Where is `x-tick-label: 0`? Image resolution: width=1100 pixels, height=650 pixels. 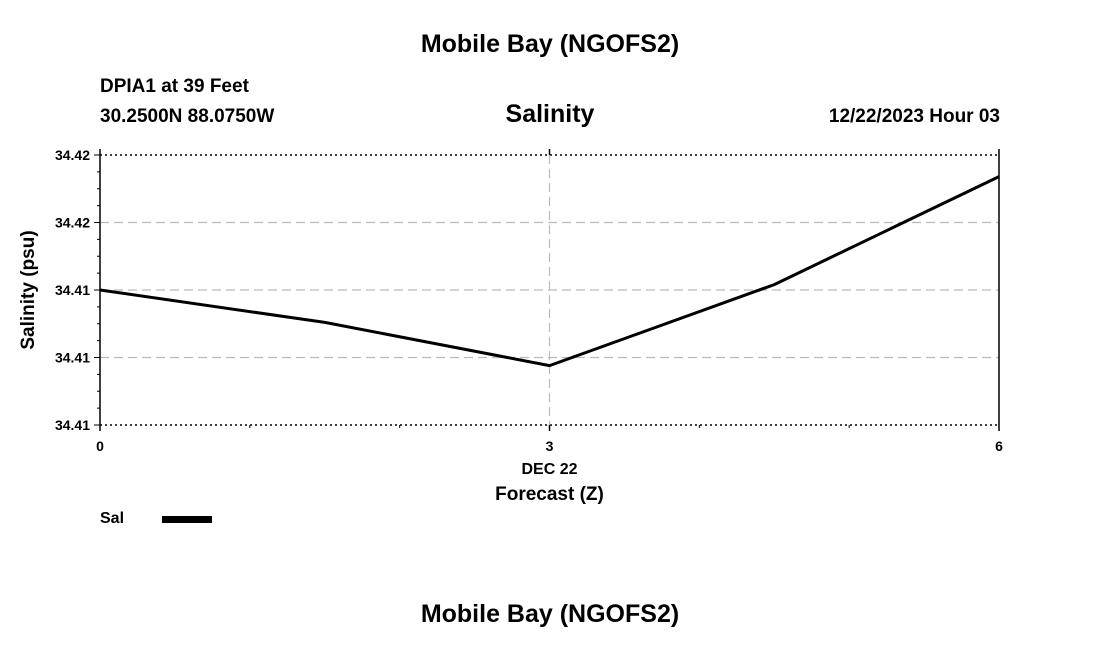
x-tick-label: 0 is located at coordinates (100, 446).